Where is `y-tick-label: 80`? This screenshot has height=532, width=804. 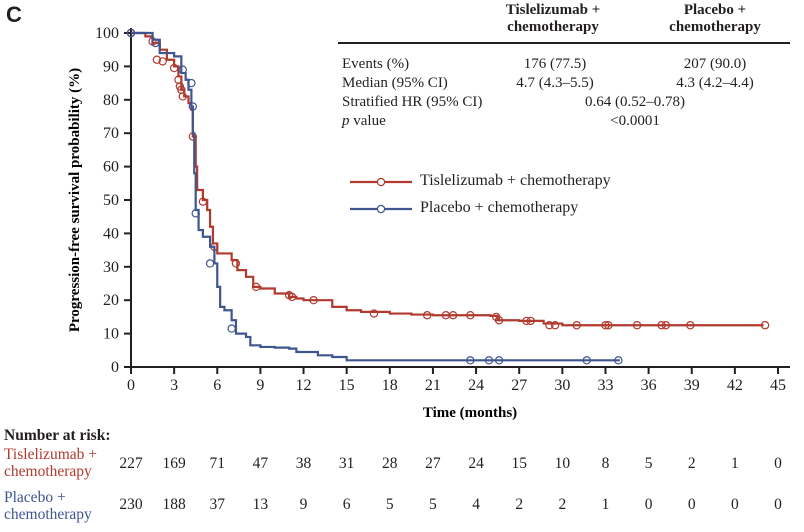 y-tick-label: 80 is located at coordinates (111, 100).